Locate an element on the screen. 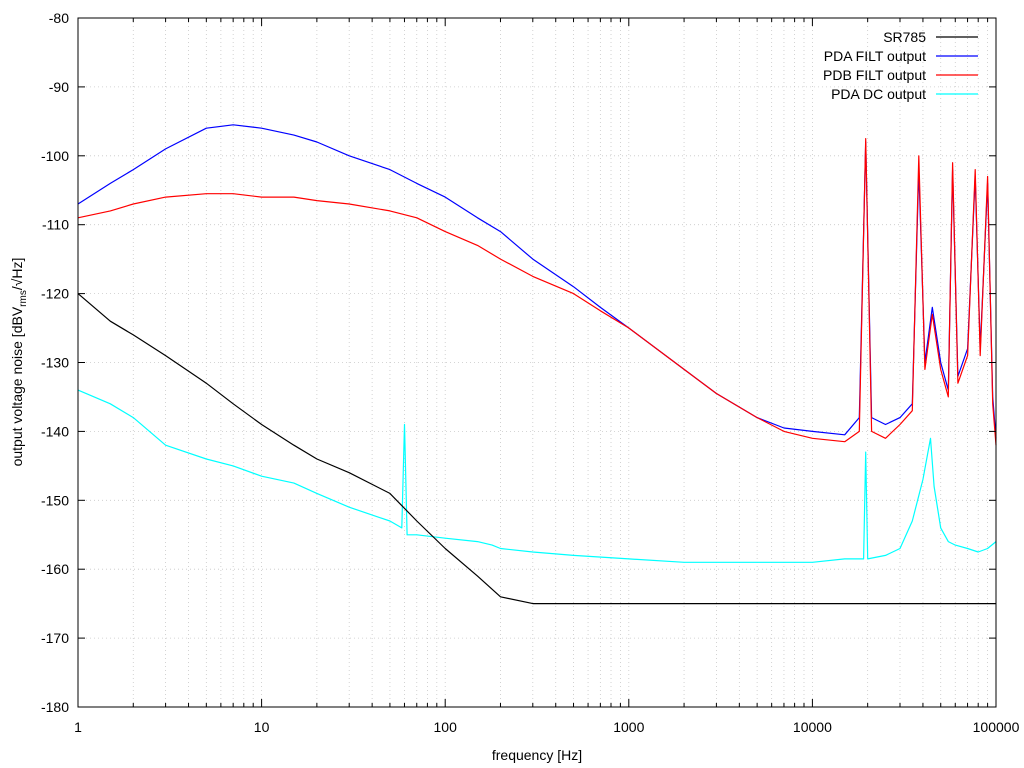  y-tick-label: -170 is located at coordinates (55, 638).